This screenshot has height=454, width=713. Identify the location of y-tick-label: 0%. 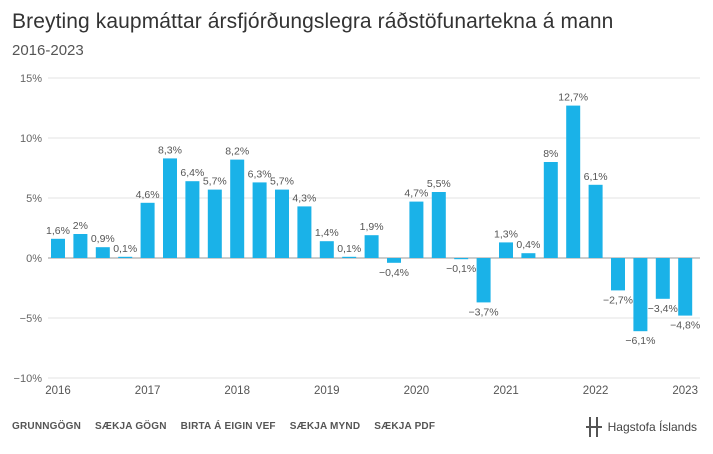
(34, 259).